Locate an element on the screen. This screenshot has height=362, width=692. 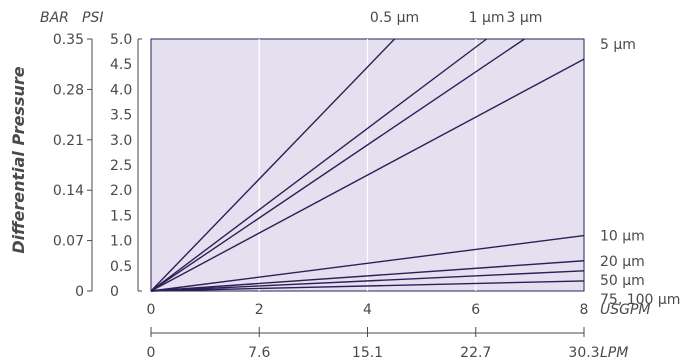
psi-tick-label: 0 is located at coordinates (114, 292).